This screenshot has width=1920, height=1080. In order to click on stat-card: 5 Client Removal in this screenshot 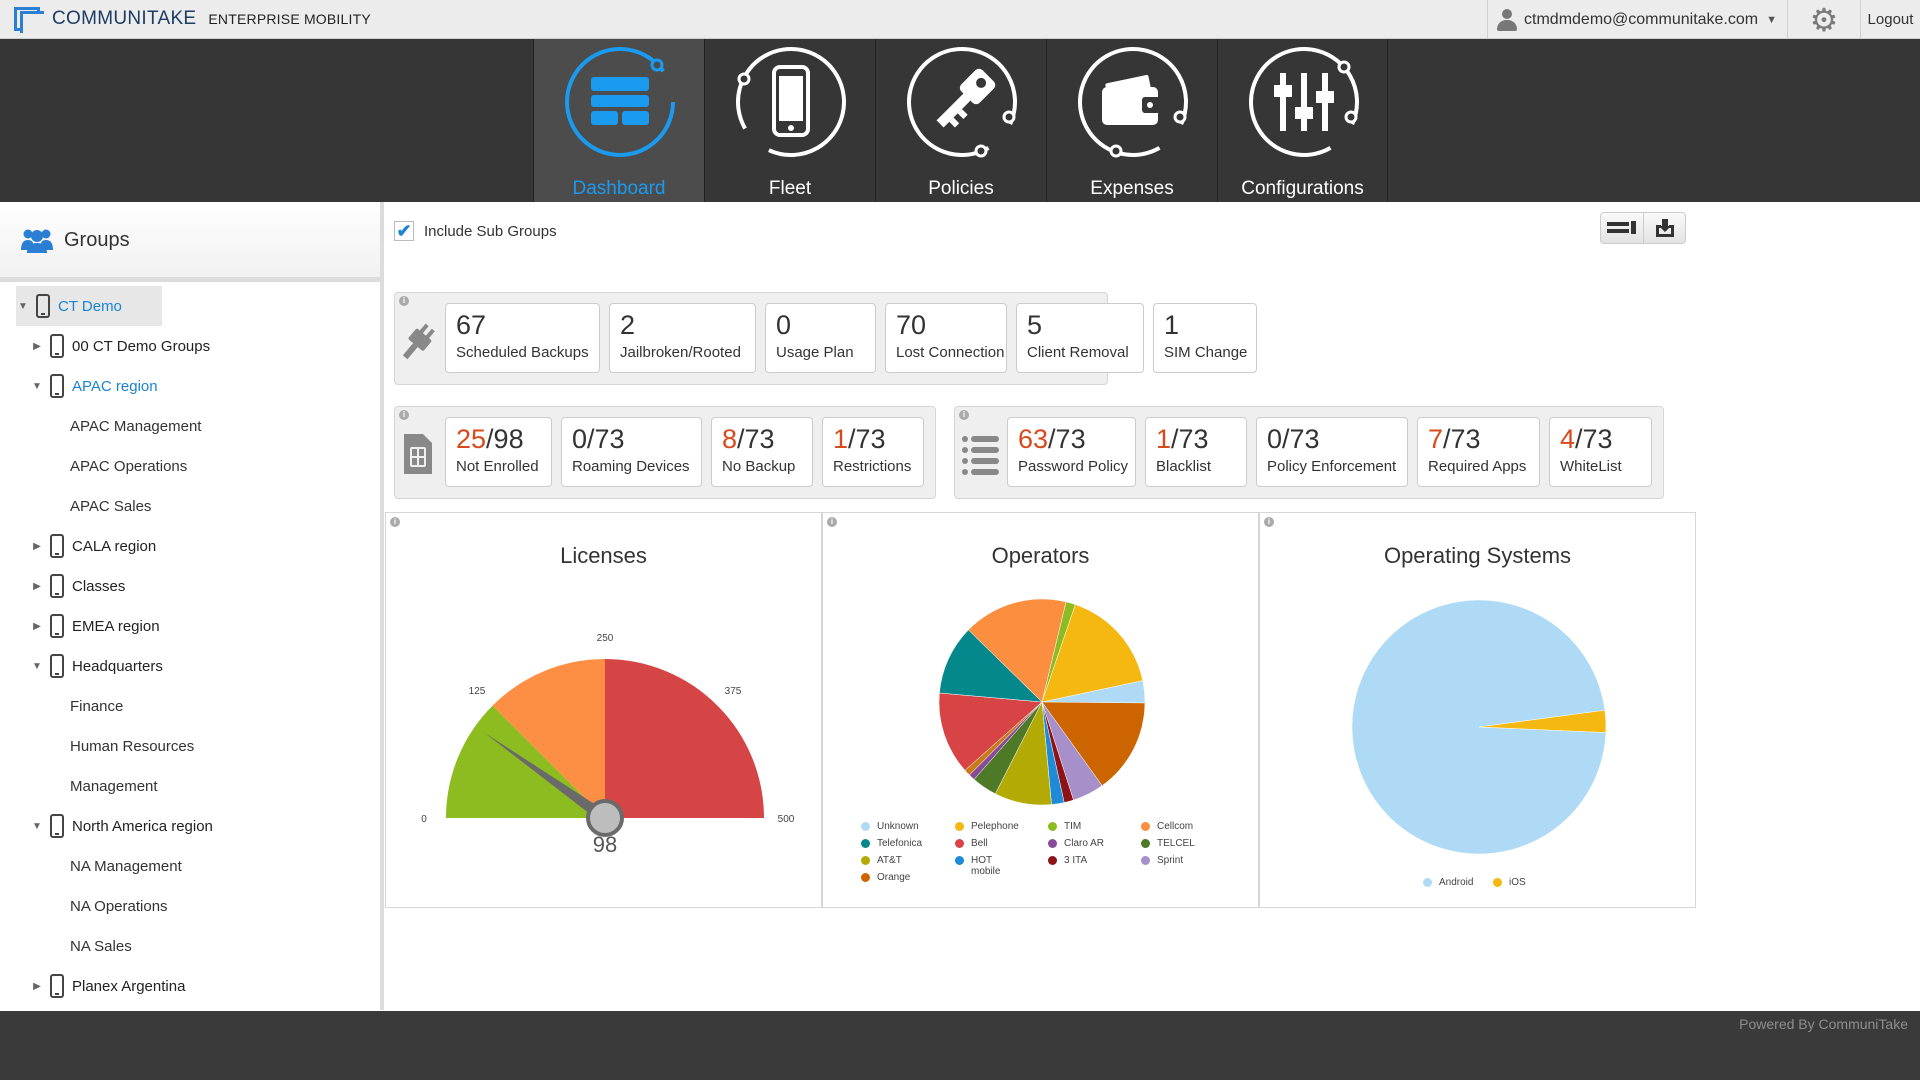, I will do `click(1080, 338)`.